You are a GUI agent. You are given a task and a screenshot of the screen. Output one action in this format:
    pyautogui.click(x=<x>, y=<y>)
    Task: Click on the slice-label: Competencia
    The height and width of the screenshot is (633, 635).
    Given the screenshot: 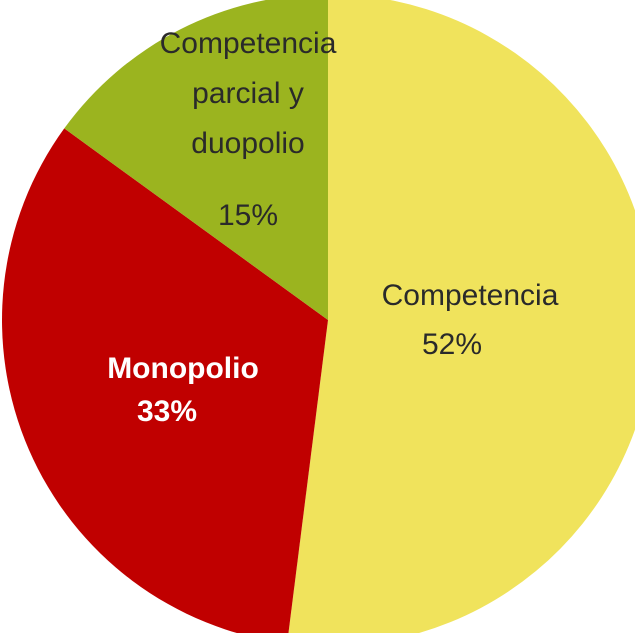 What is the action you would take?
    pyautogui.click(x=470, y=295)
    